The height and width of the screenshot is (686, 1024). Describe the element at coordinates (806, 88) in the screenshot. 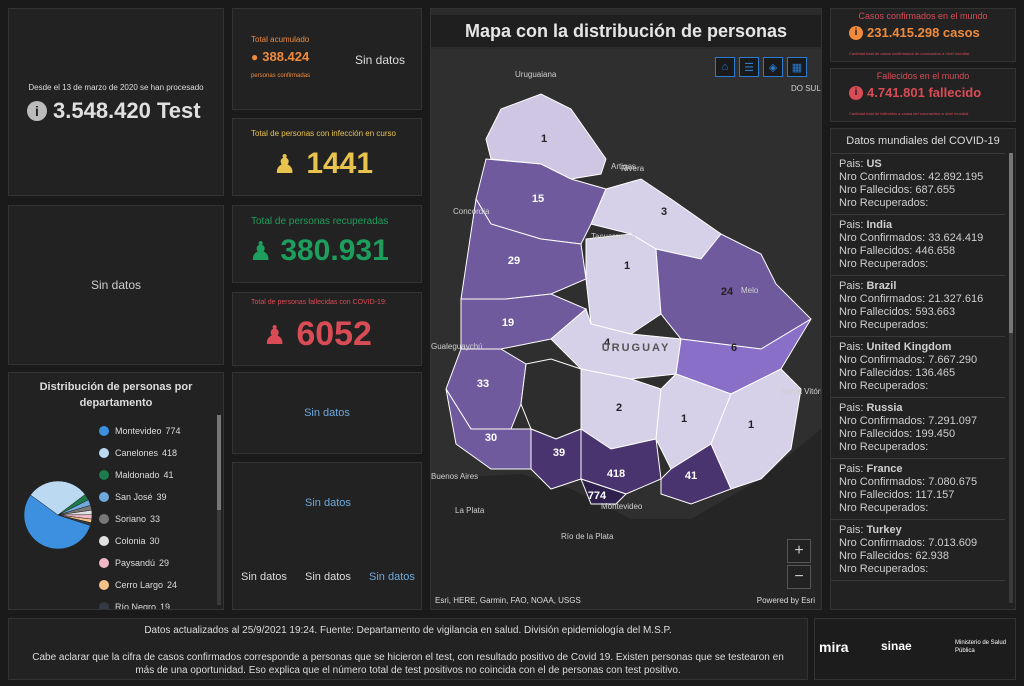

I see `place-label: DO SUL` at that location.